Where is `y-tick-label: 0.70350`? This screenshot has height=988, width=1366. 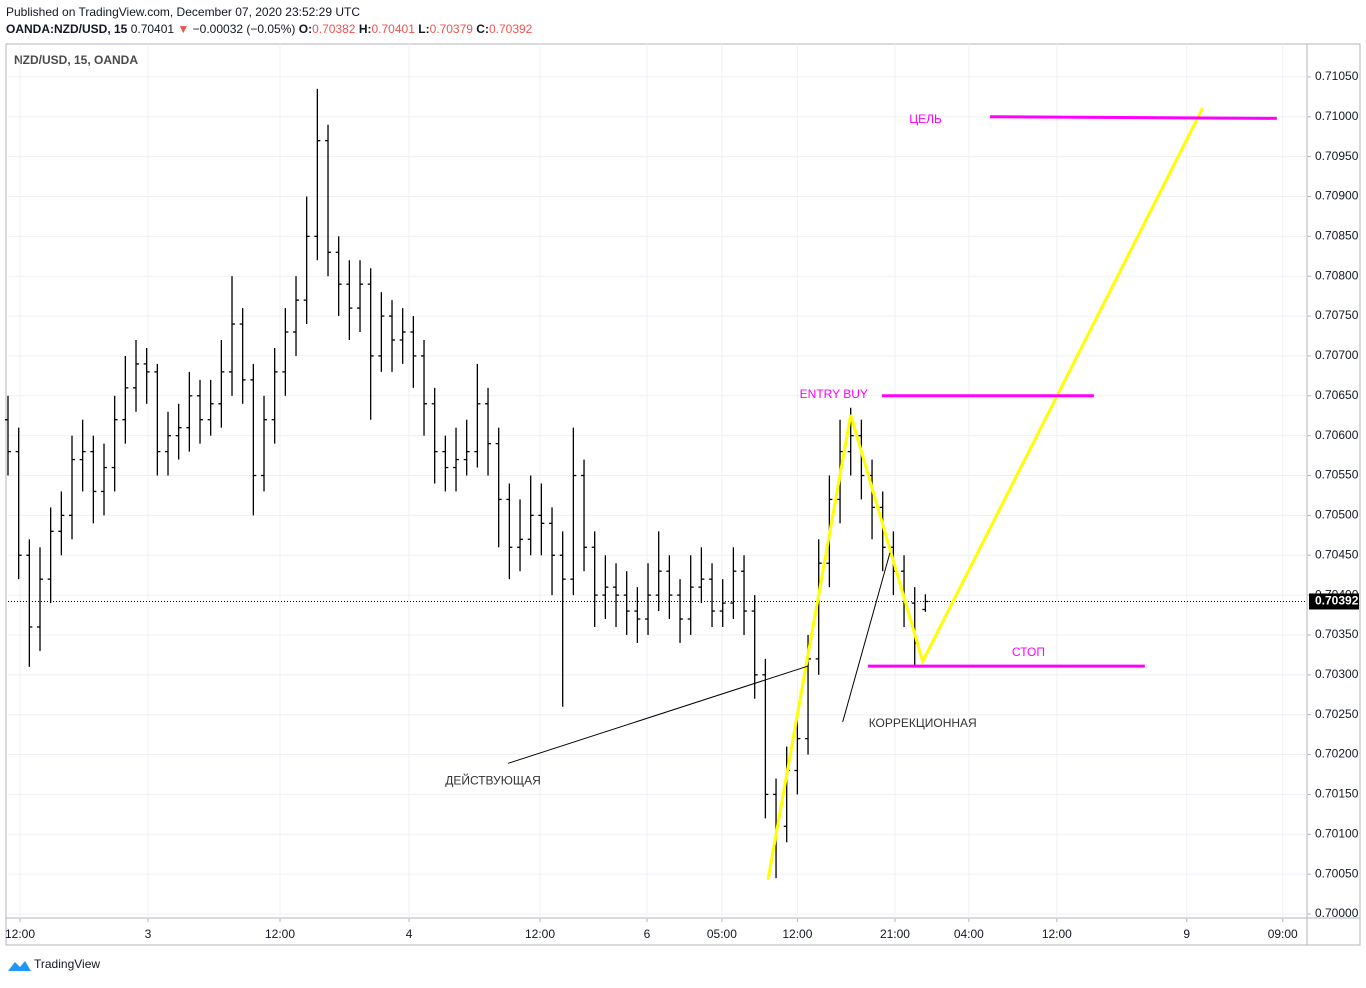
y-tick-label: 0.70350 is located at coordinates (1337, 634).